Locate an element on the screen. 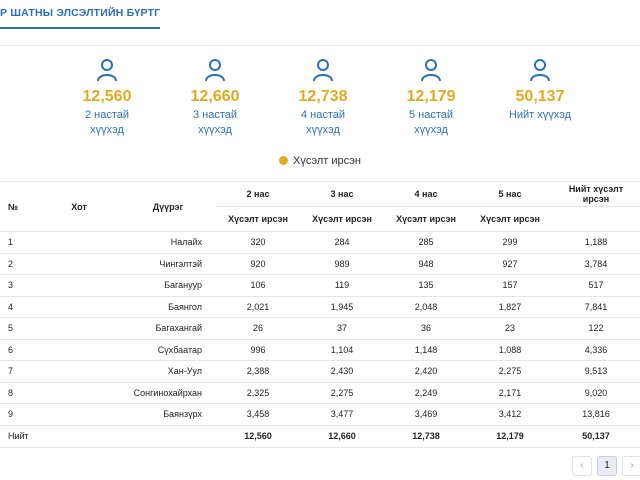 This screenshot has width=640, height=480. tab-registration: Р ШАТНЫ ЭЛСЭЛТИЙН БҮРТГЭЛ is located at coordinates (80, 15).